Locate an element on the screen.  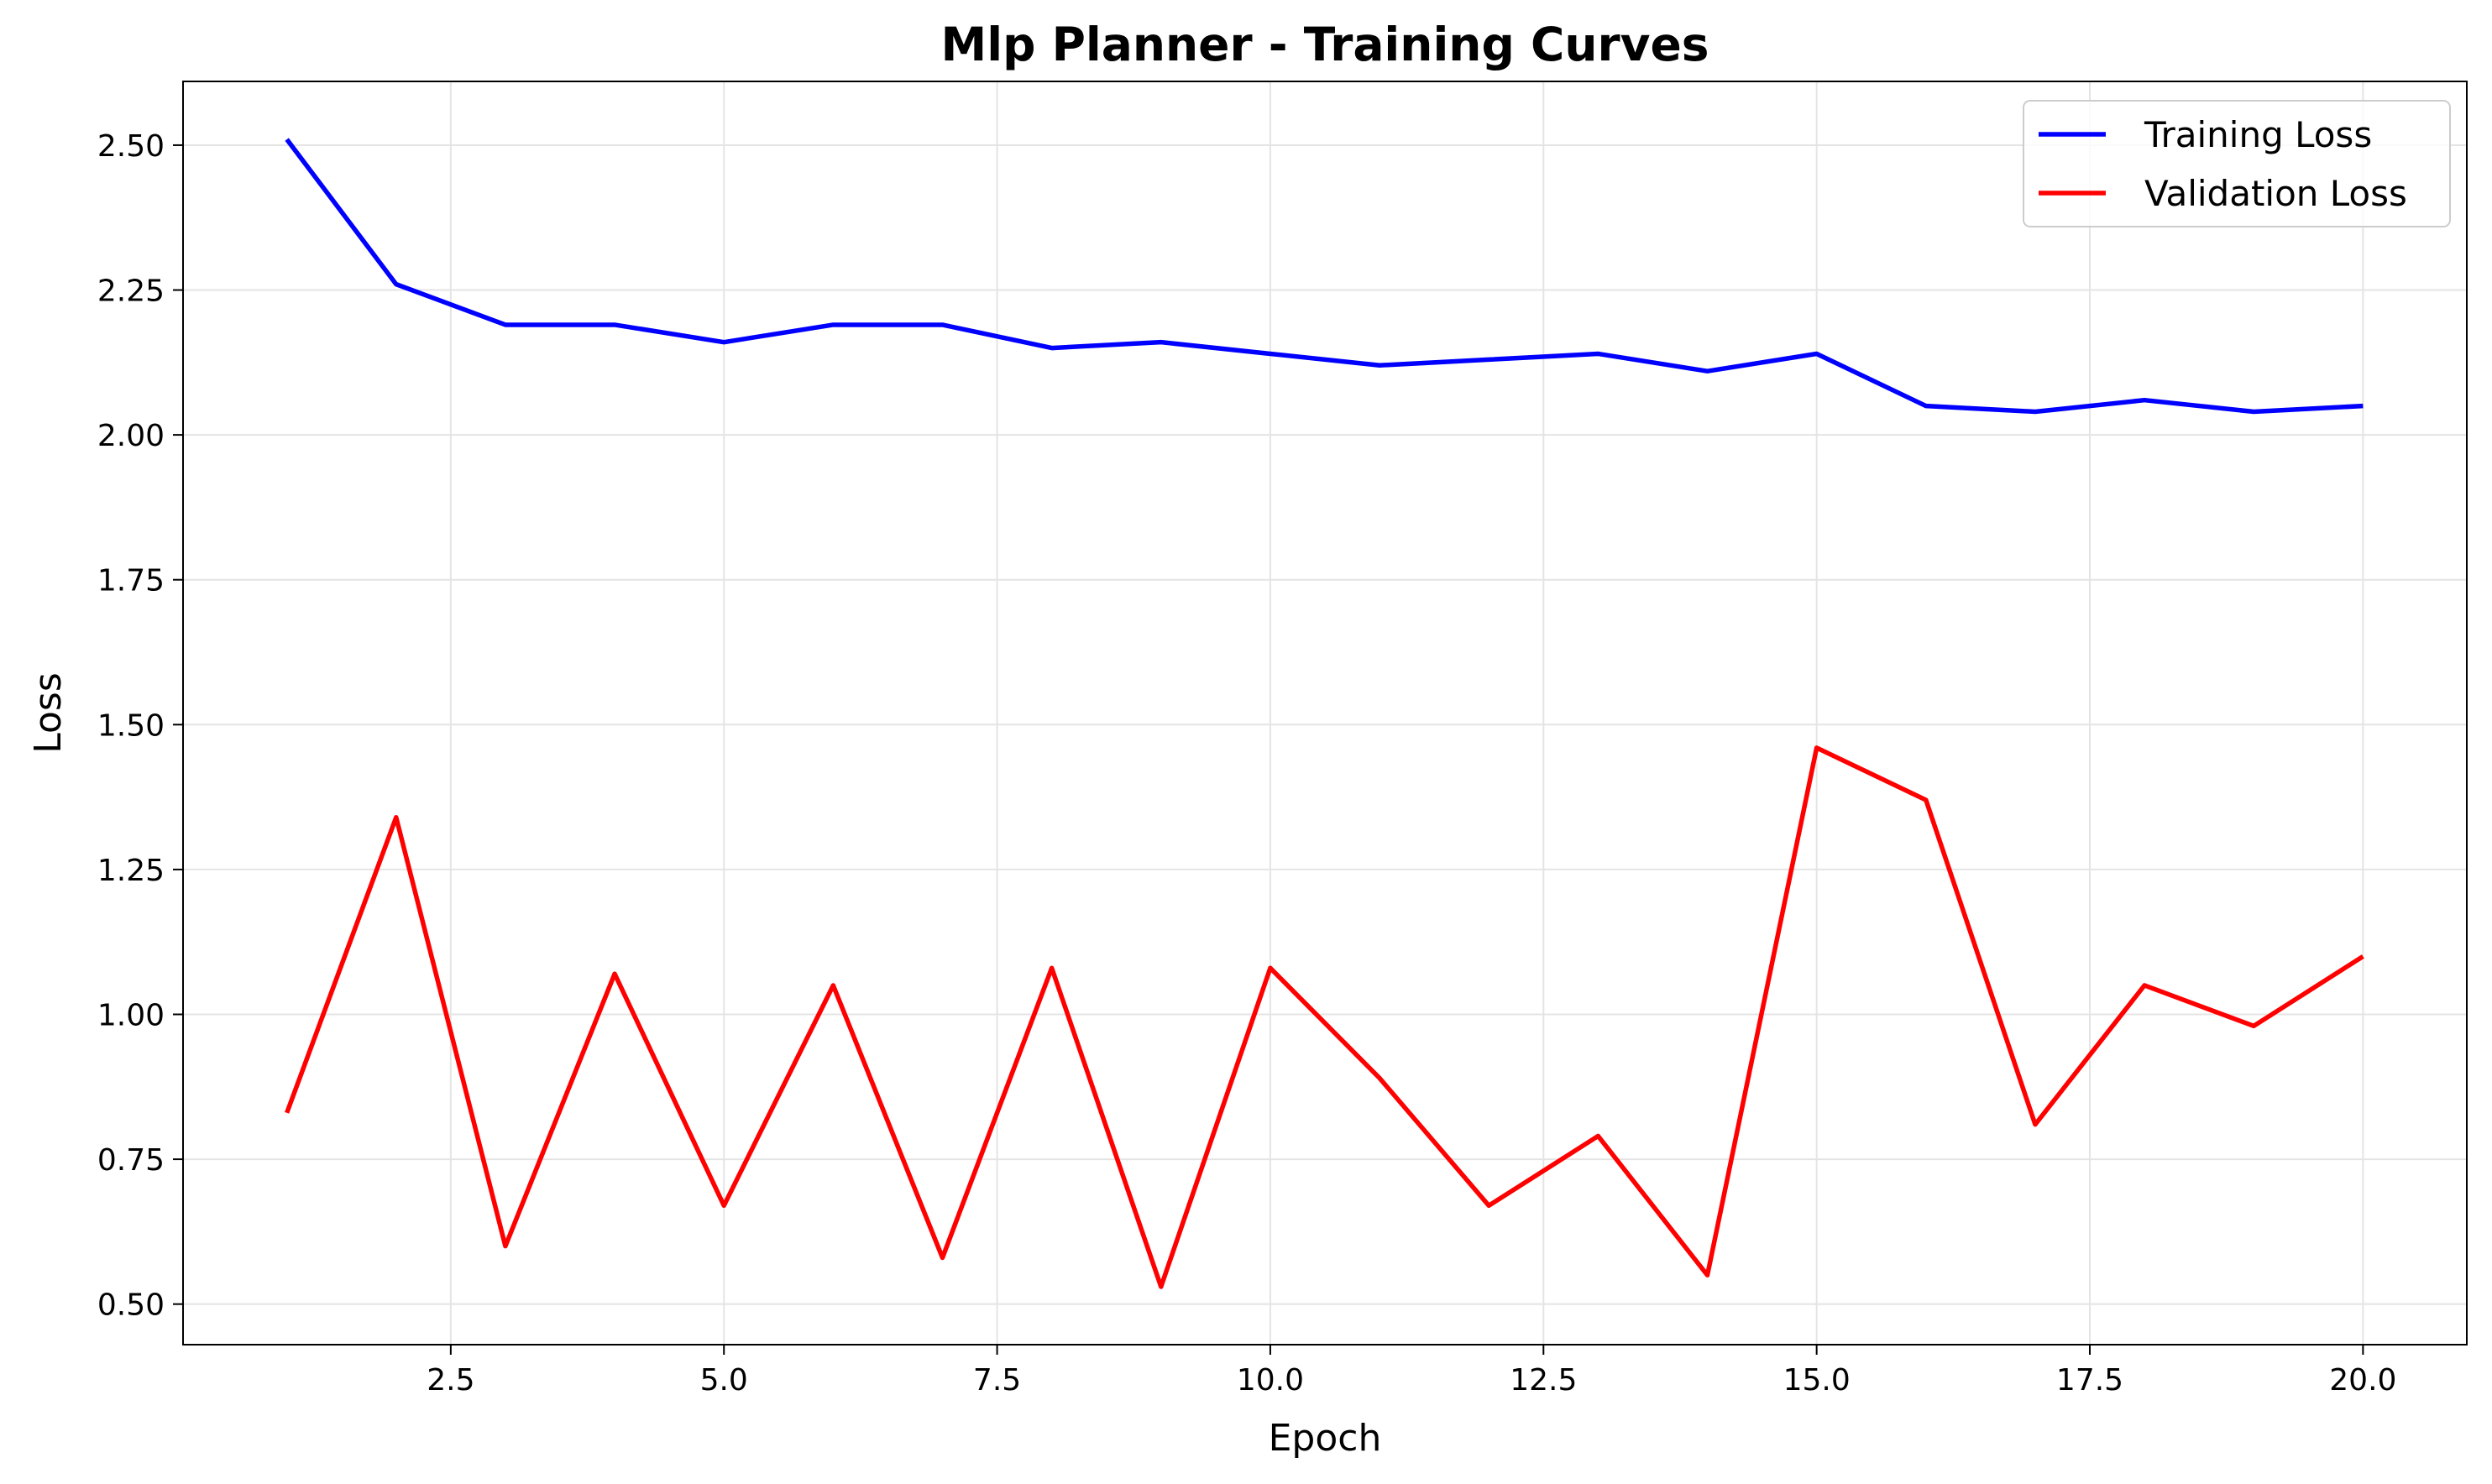
y-tick-label: 2.00 is located at coordinates (131, 436).